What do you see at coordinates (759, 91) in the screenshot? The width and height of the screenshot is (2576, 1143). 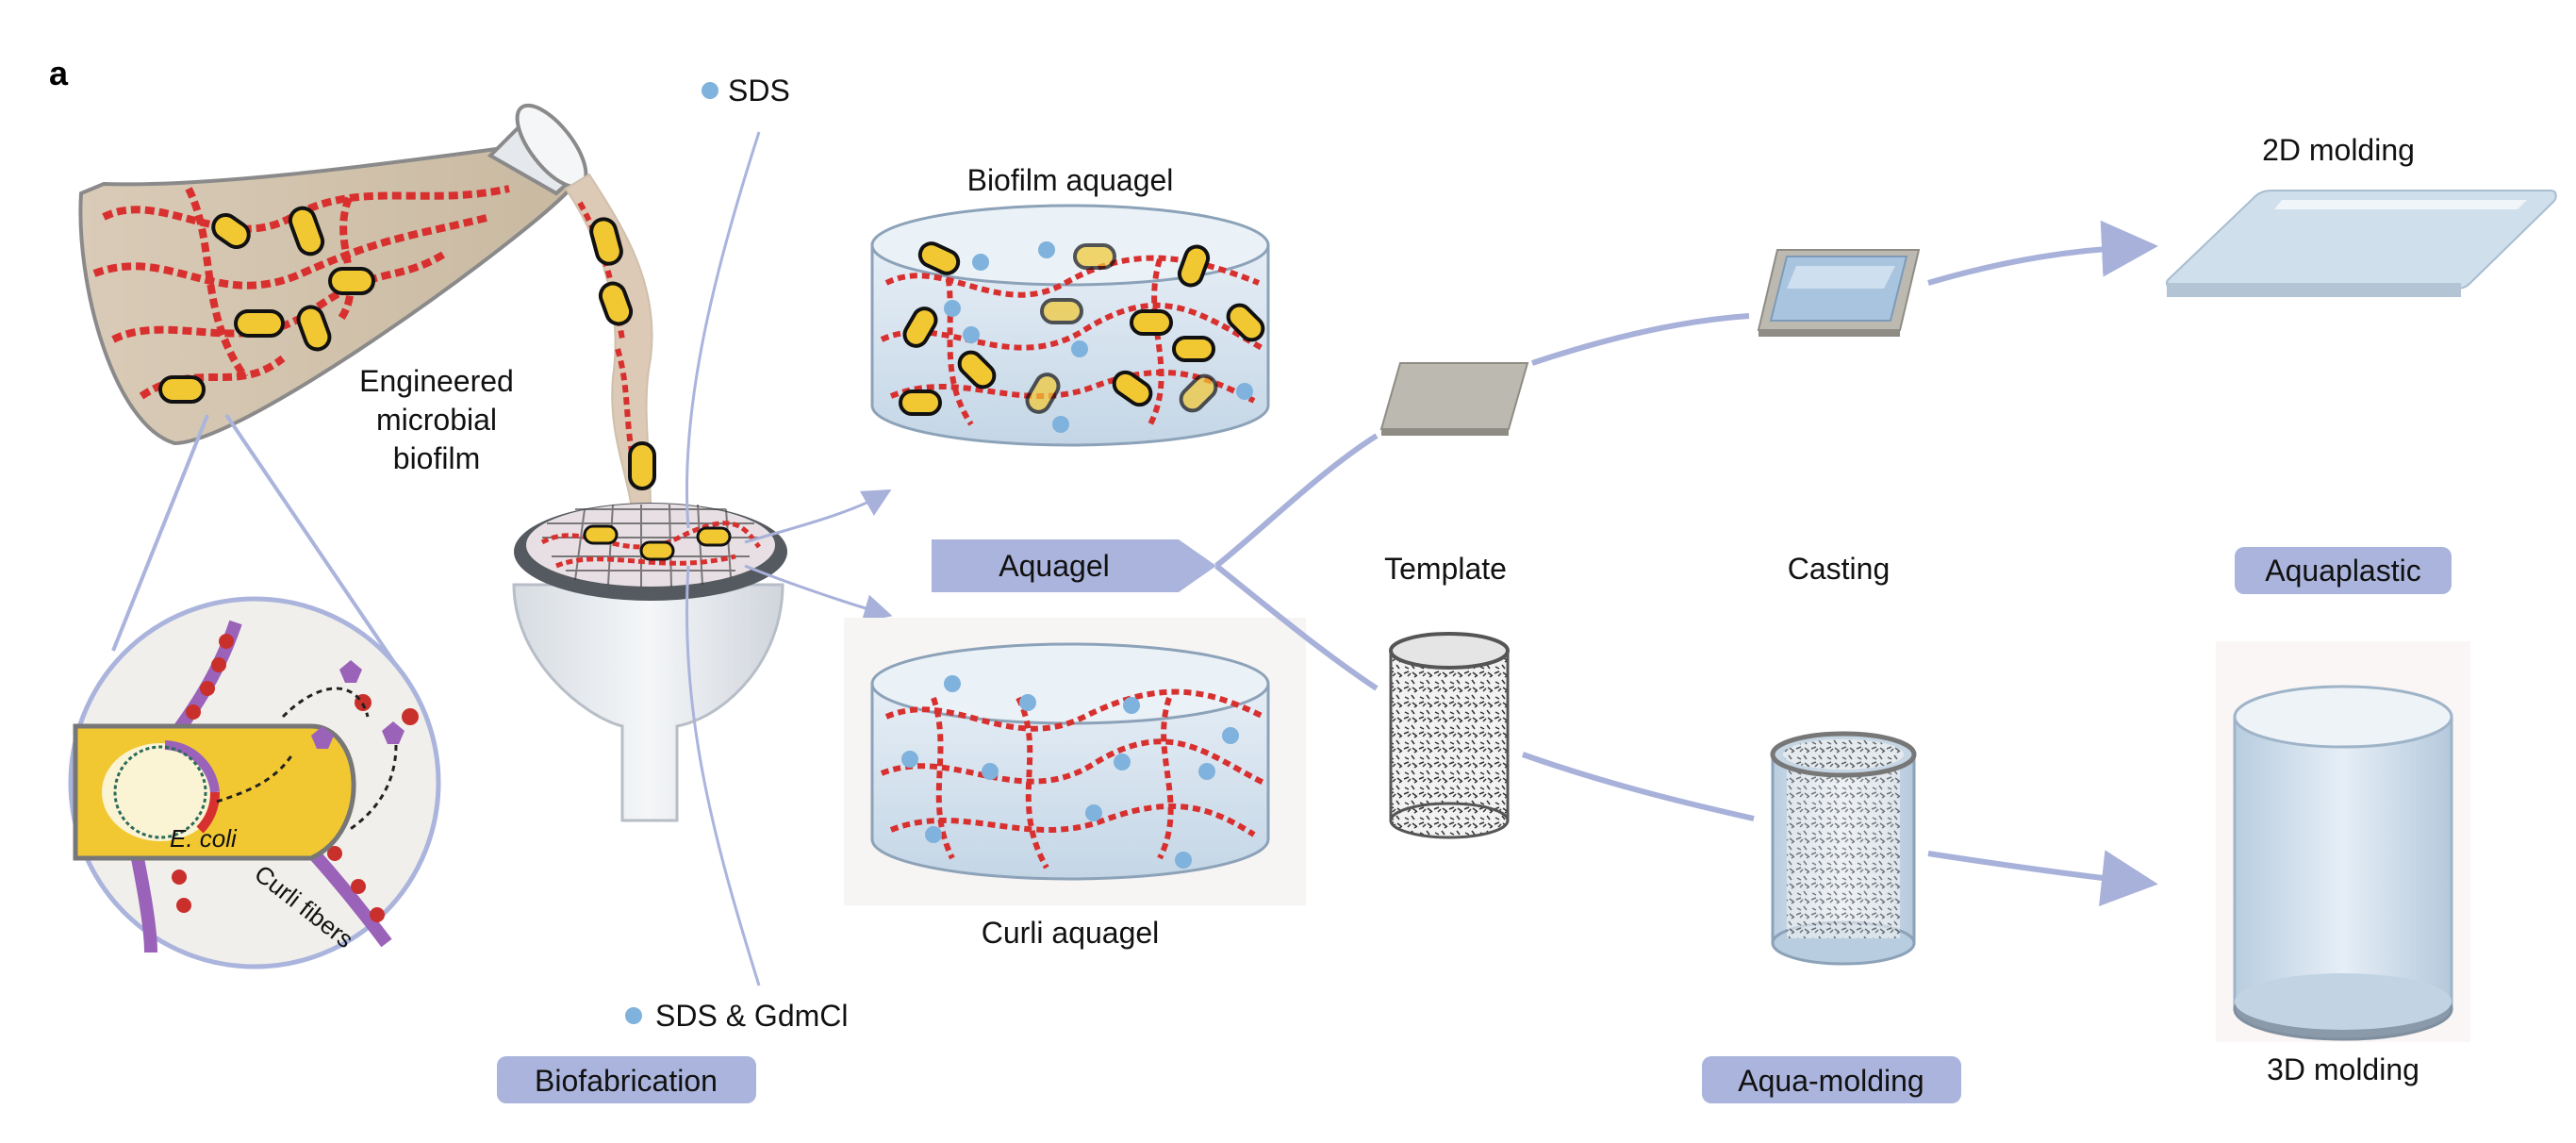 I see `sds-label: SDS` at bounding box center [759, 91].